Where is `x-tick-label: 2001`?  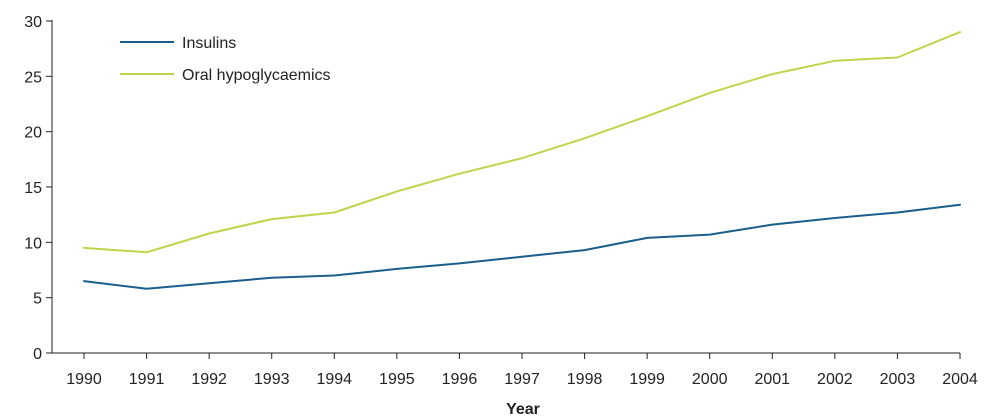
x-tick-label: 2001 is located at coordinates (772, 379).